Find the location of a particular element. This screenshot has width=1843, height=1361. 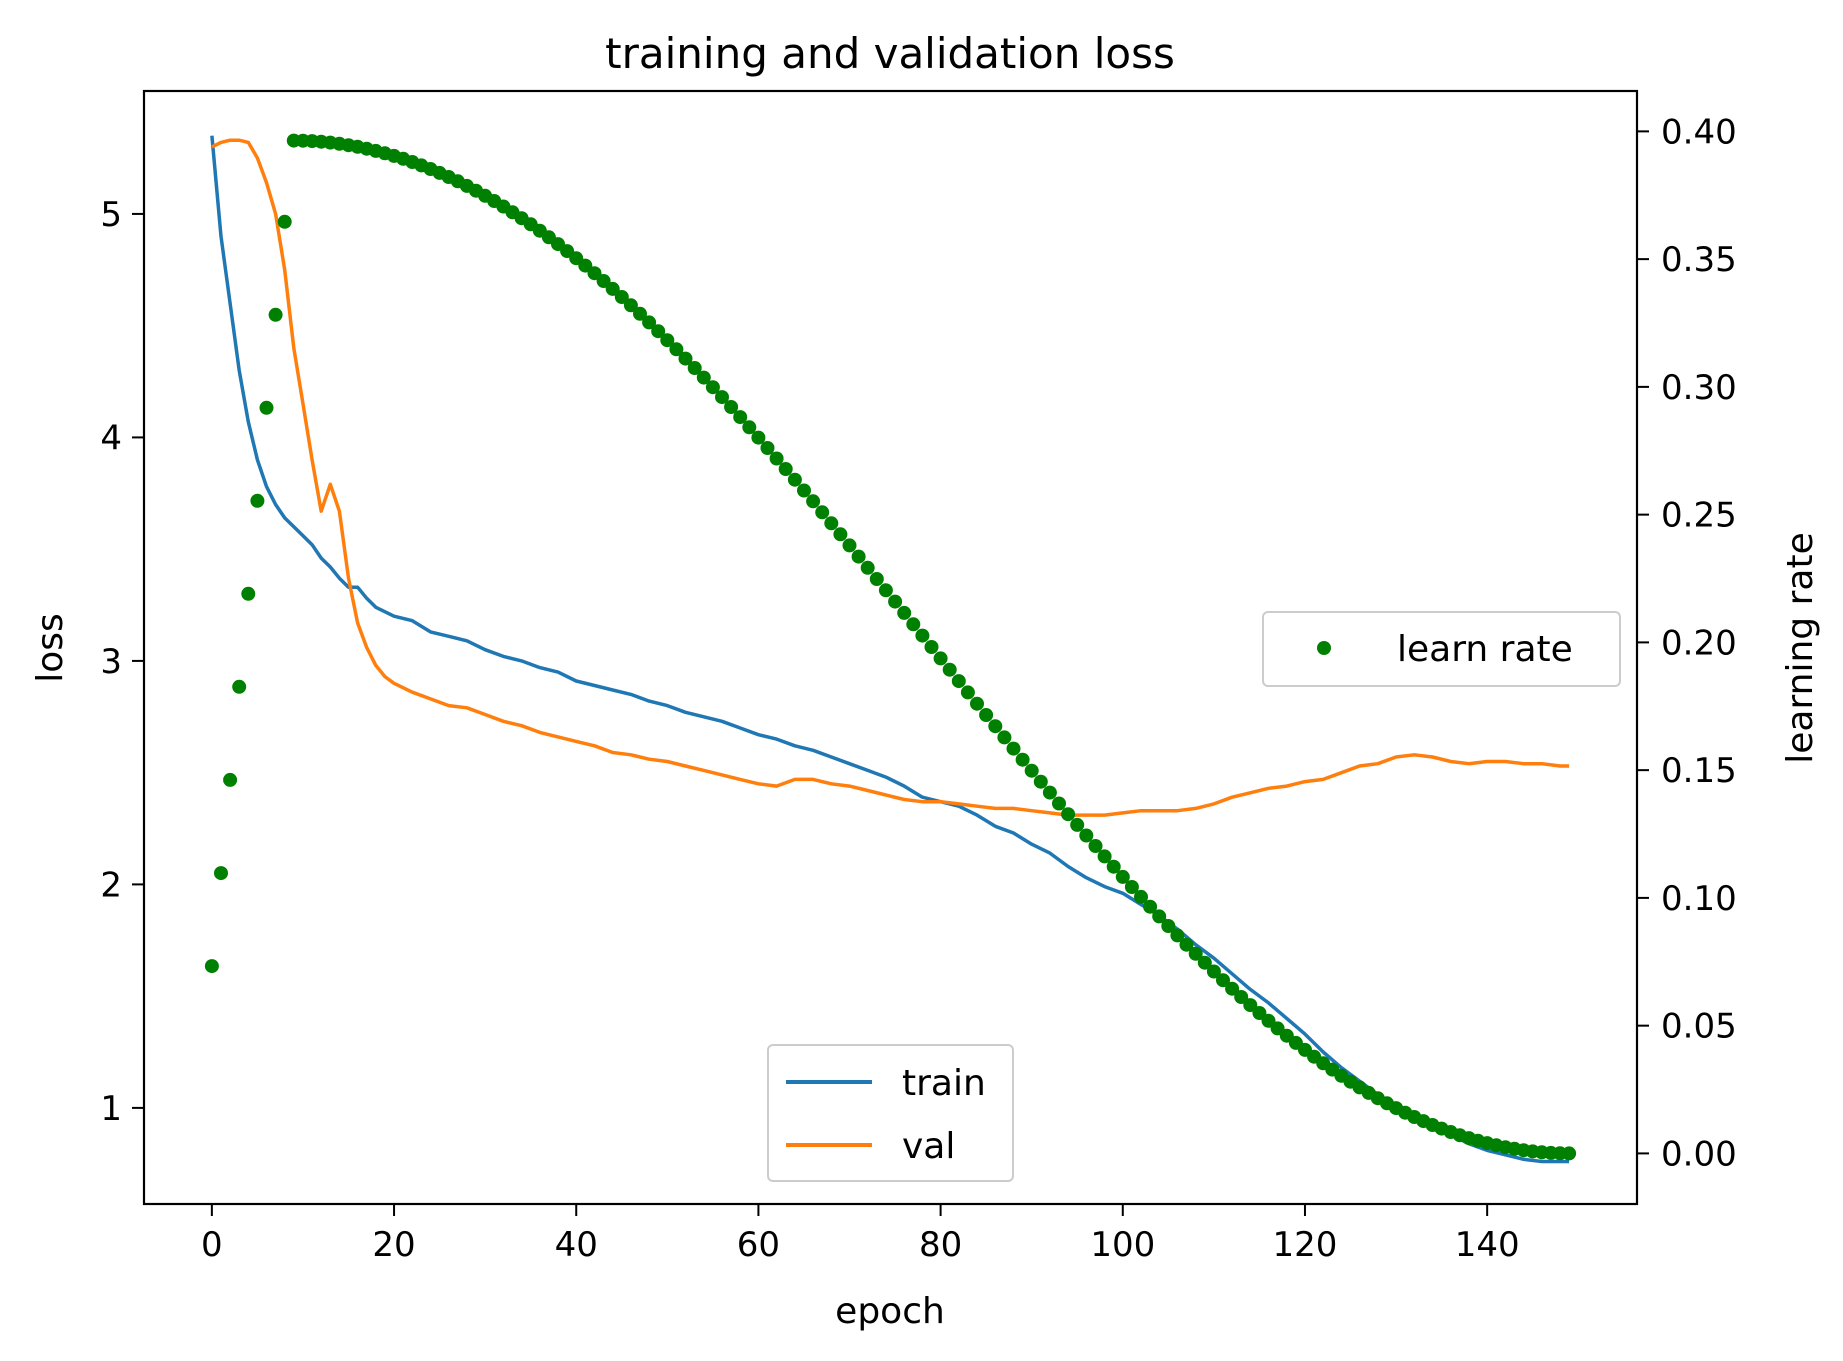

y2-tick-label: 0.25 is located at coordinates (1699, 516).